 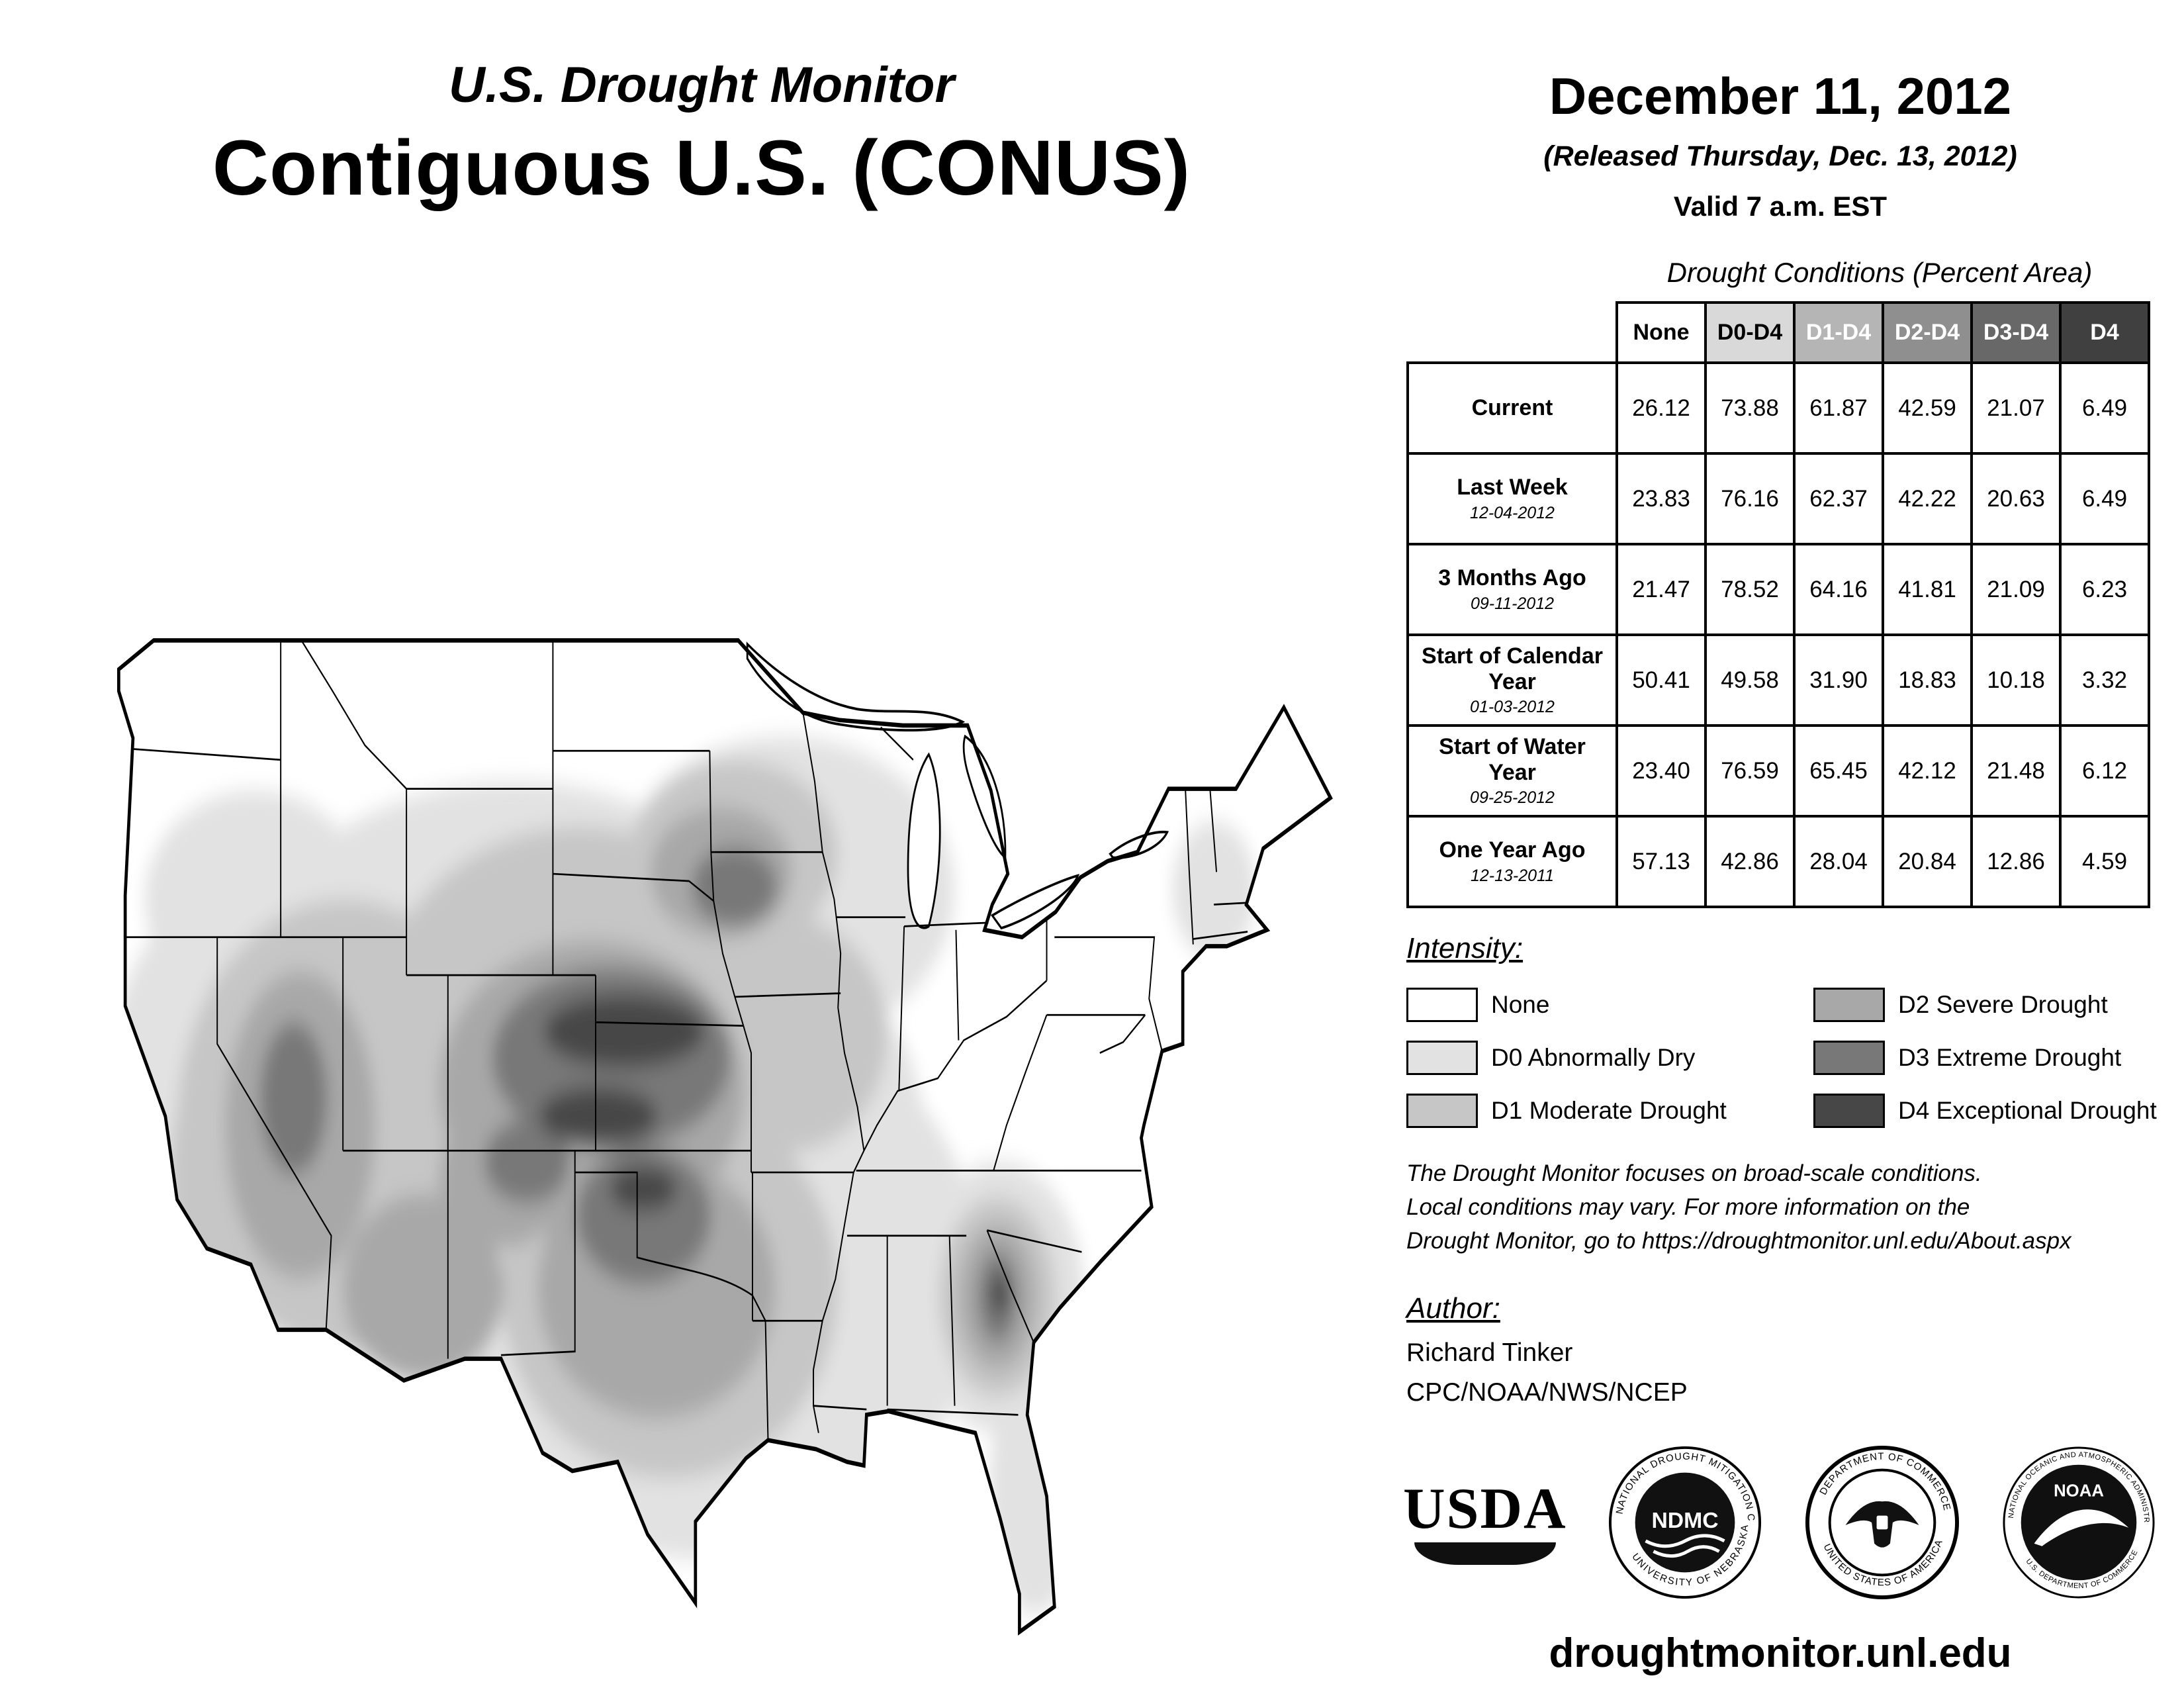 I want to click on col-header-d4: D4, so click(x=2104, y=332).